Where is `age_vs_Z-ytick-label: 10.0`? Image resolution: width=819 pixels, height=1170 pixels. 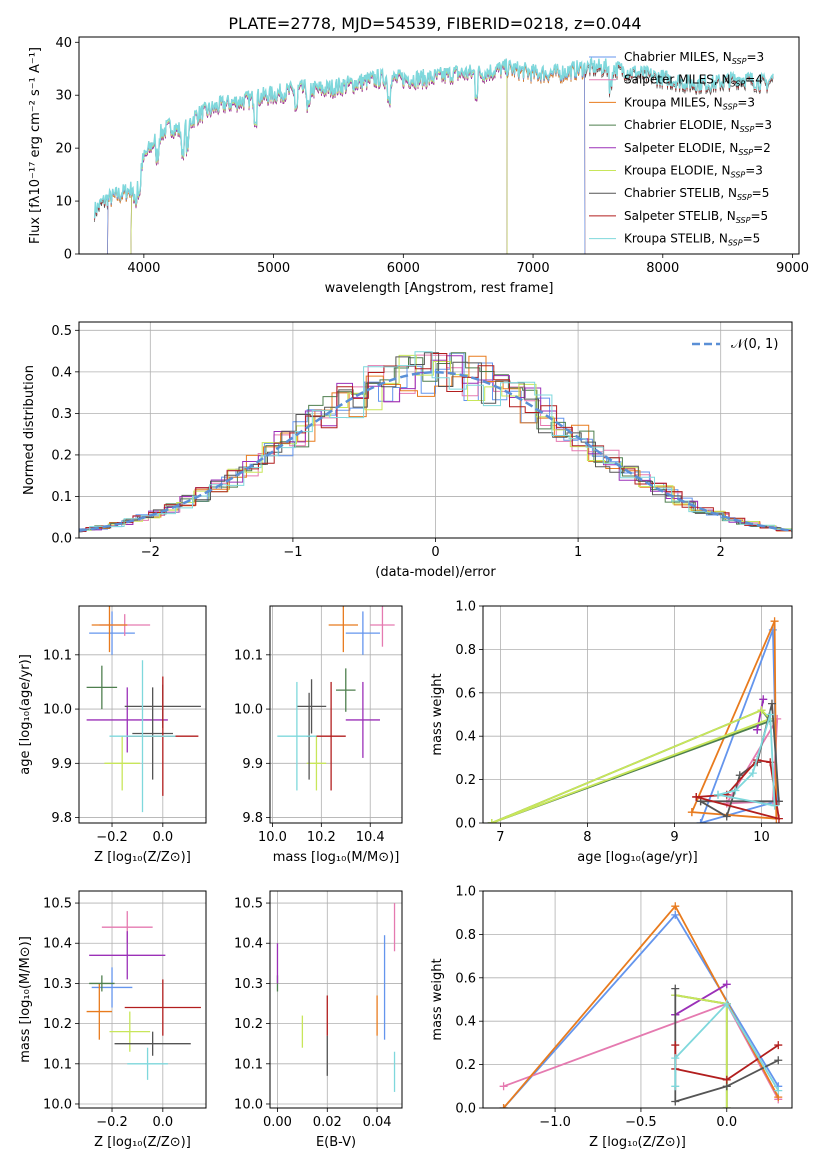 age_vs_Z-ytick-label: 10.0 is located at coordinates (57, 710).